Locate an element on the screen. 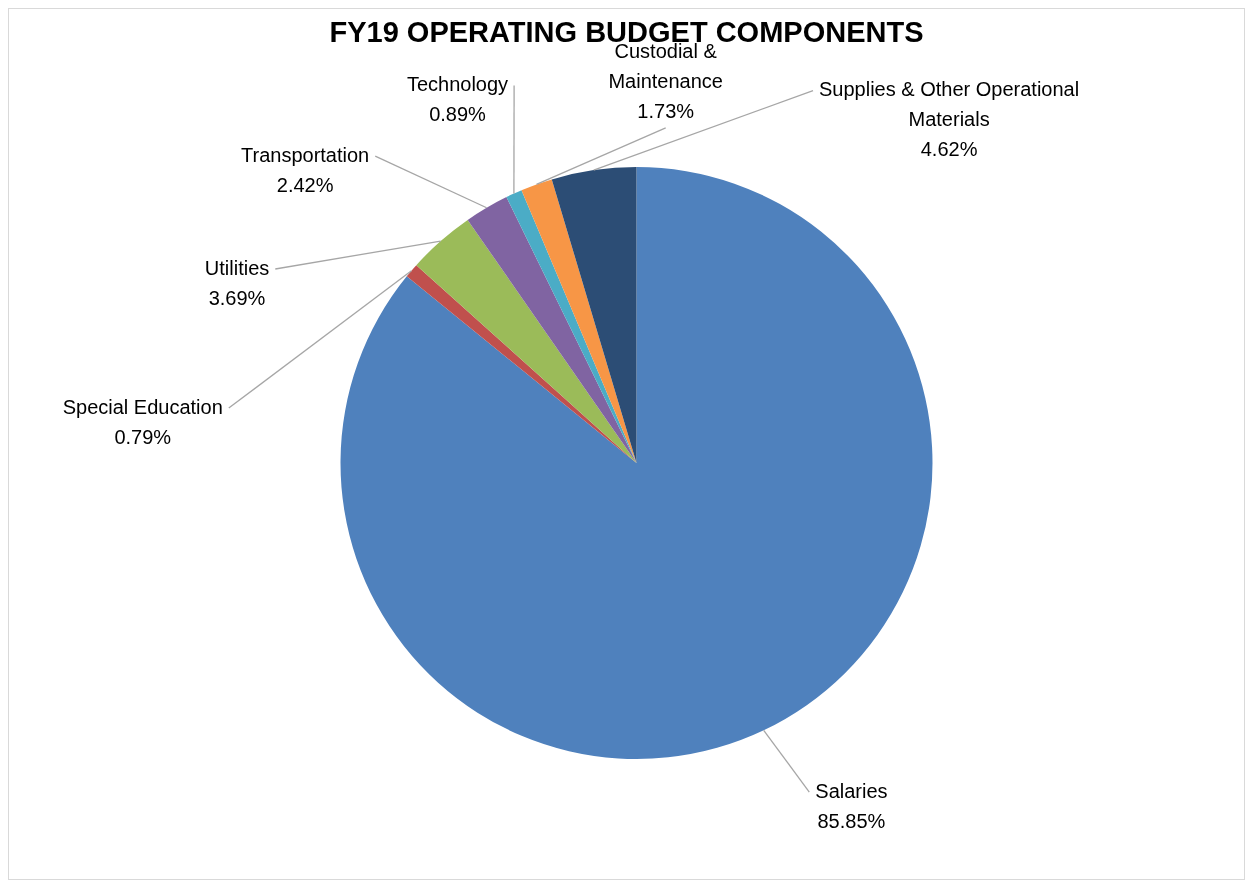  slice-label: Transportation is located at coordinates (305, 154).